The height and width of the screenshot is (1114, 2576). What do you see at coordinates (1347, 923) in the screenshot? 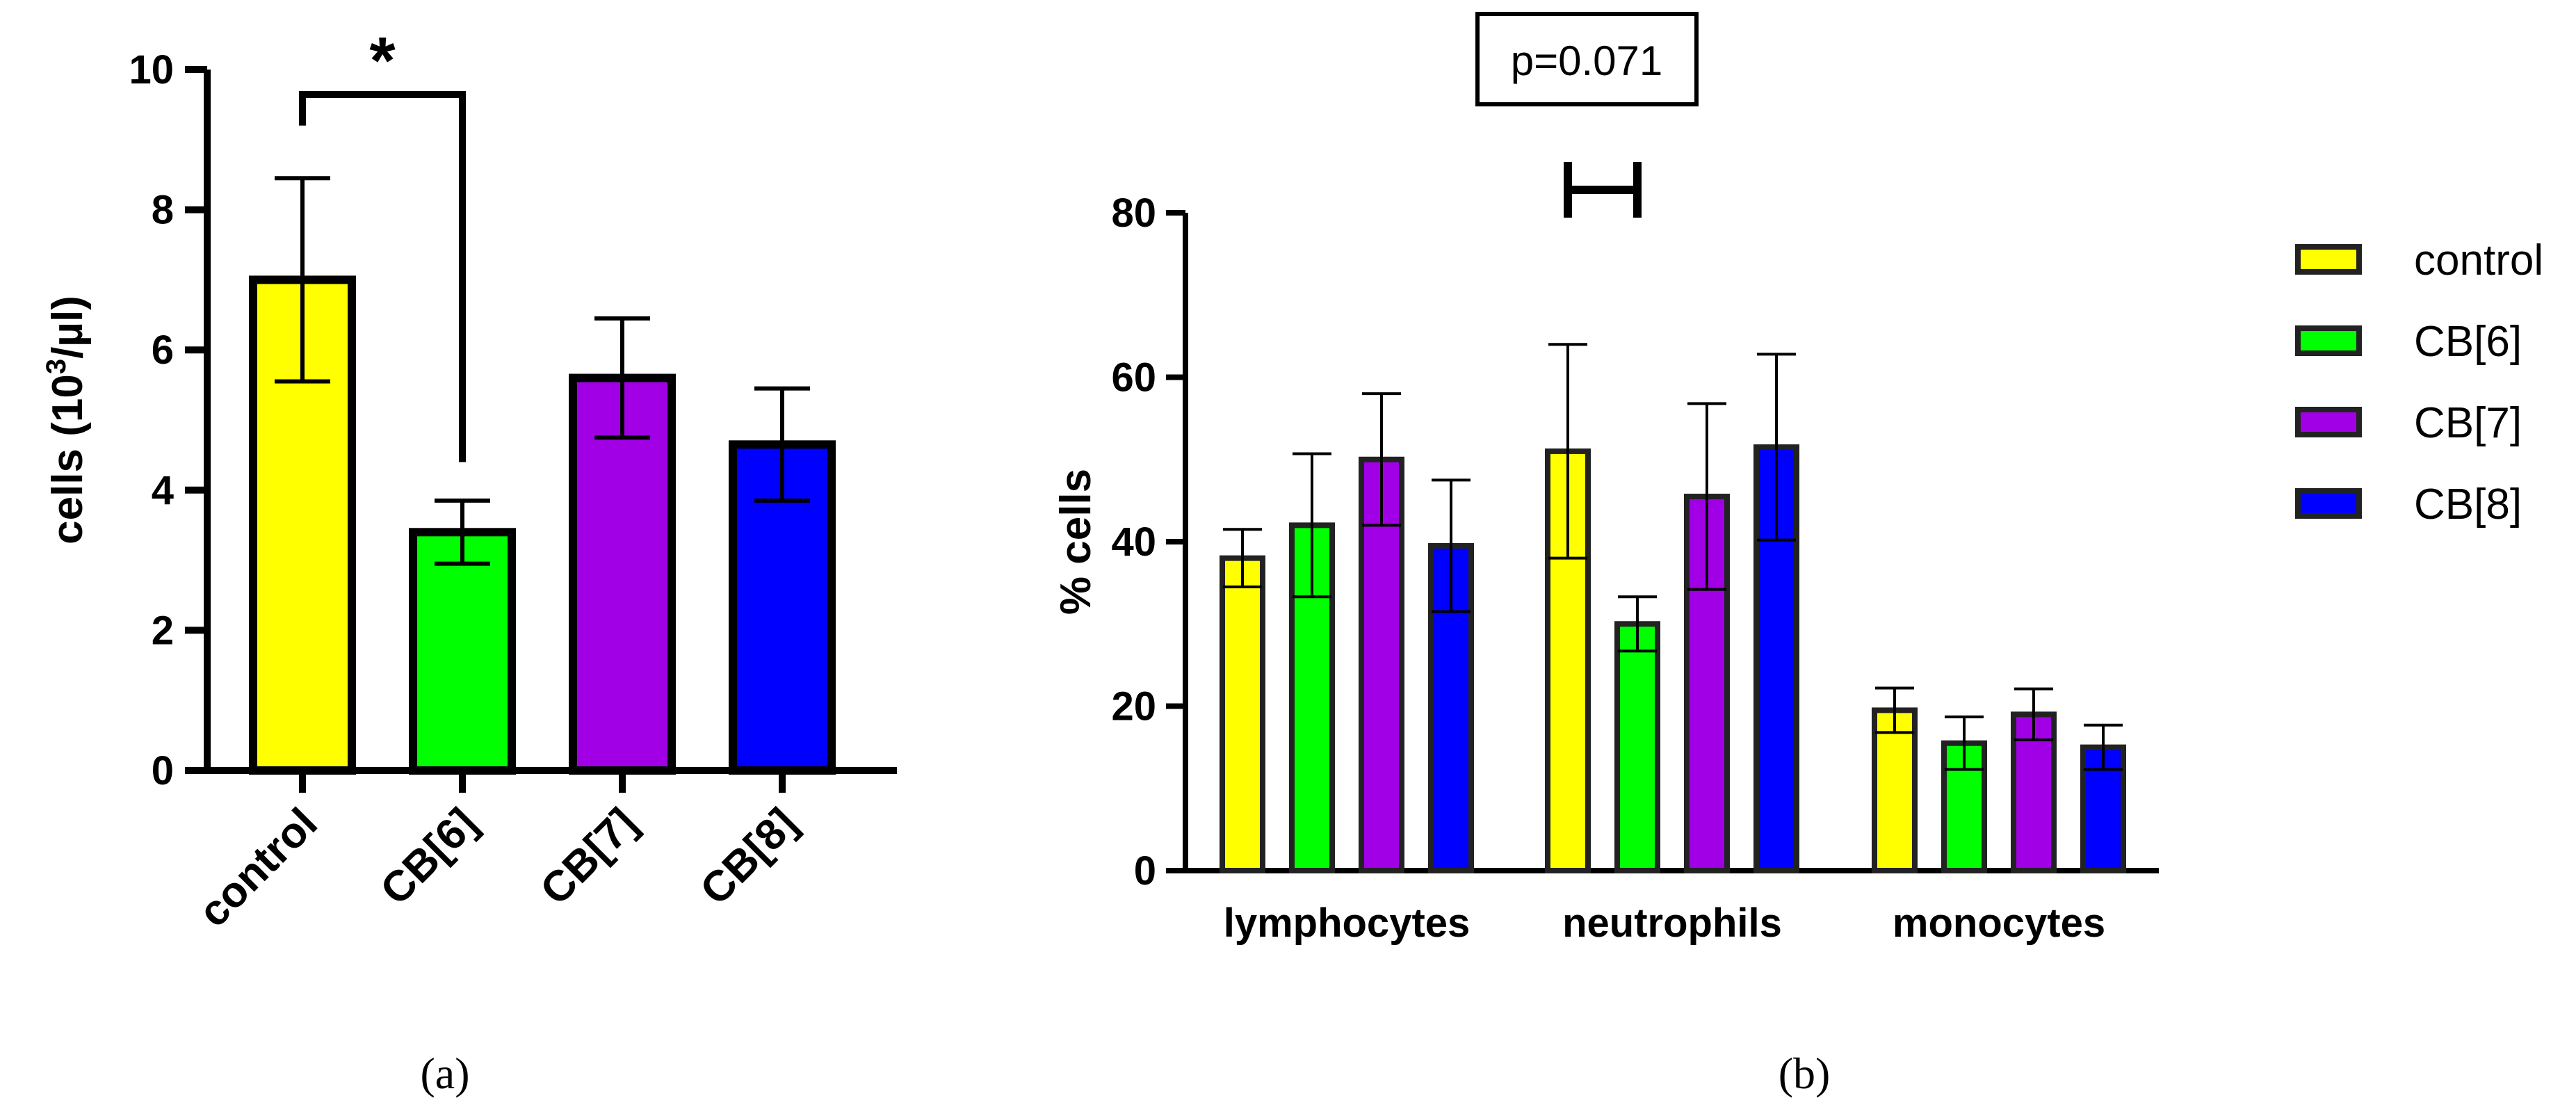
I see `x-tick-label-lymphocytes: lymphocytes` at bounding box center [1347, 923].